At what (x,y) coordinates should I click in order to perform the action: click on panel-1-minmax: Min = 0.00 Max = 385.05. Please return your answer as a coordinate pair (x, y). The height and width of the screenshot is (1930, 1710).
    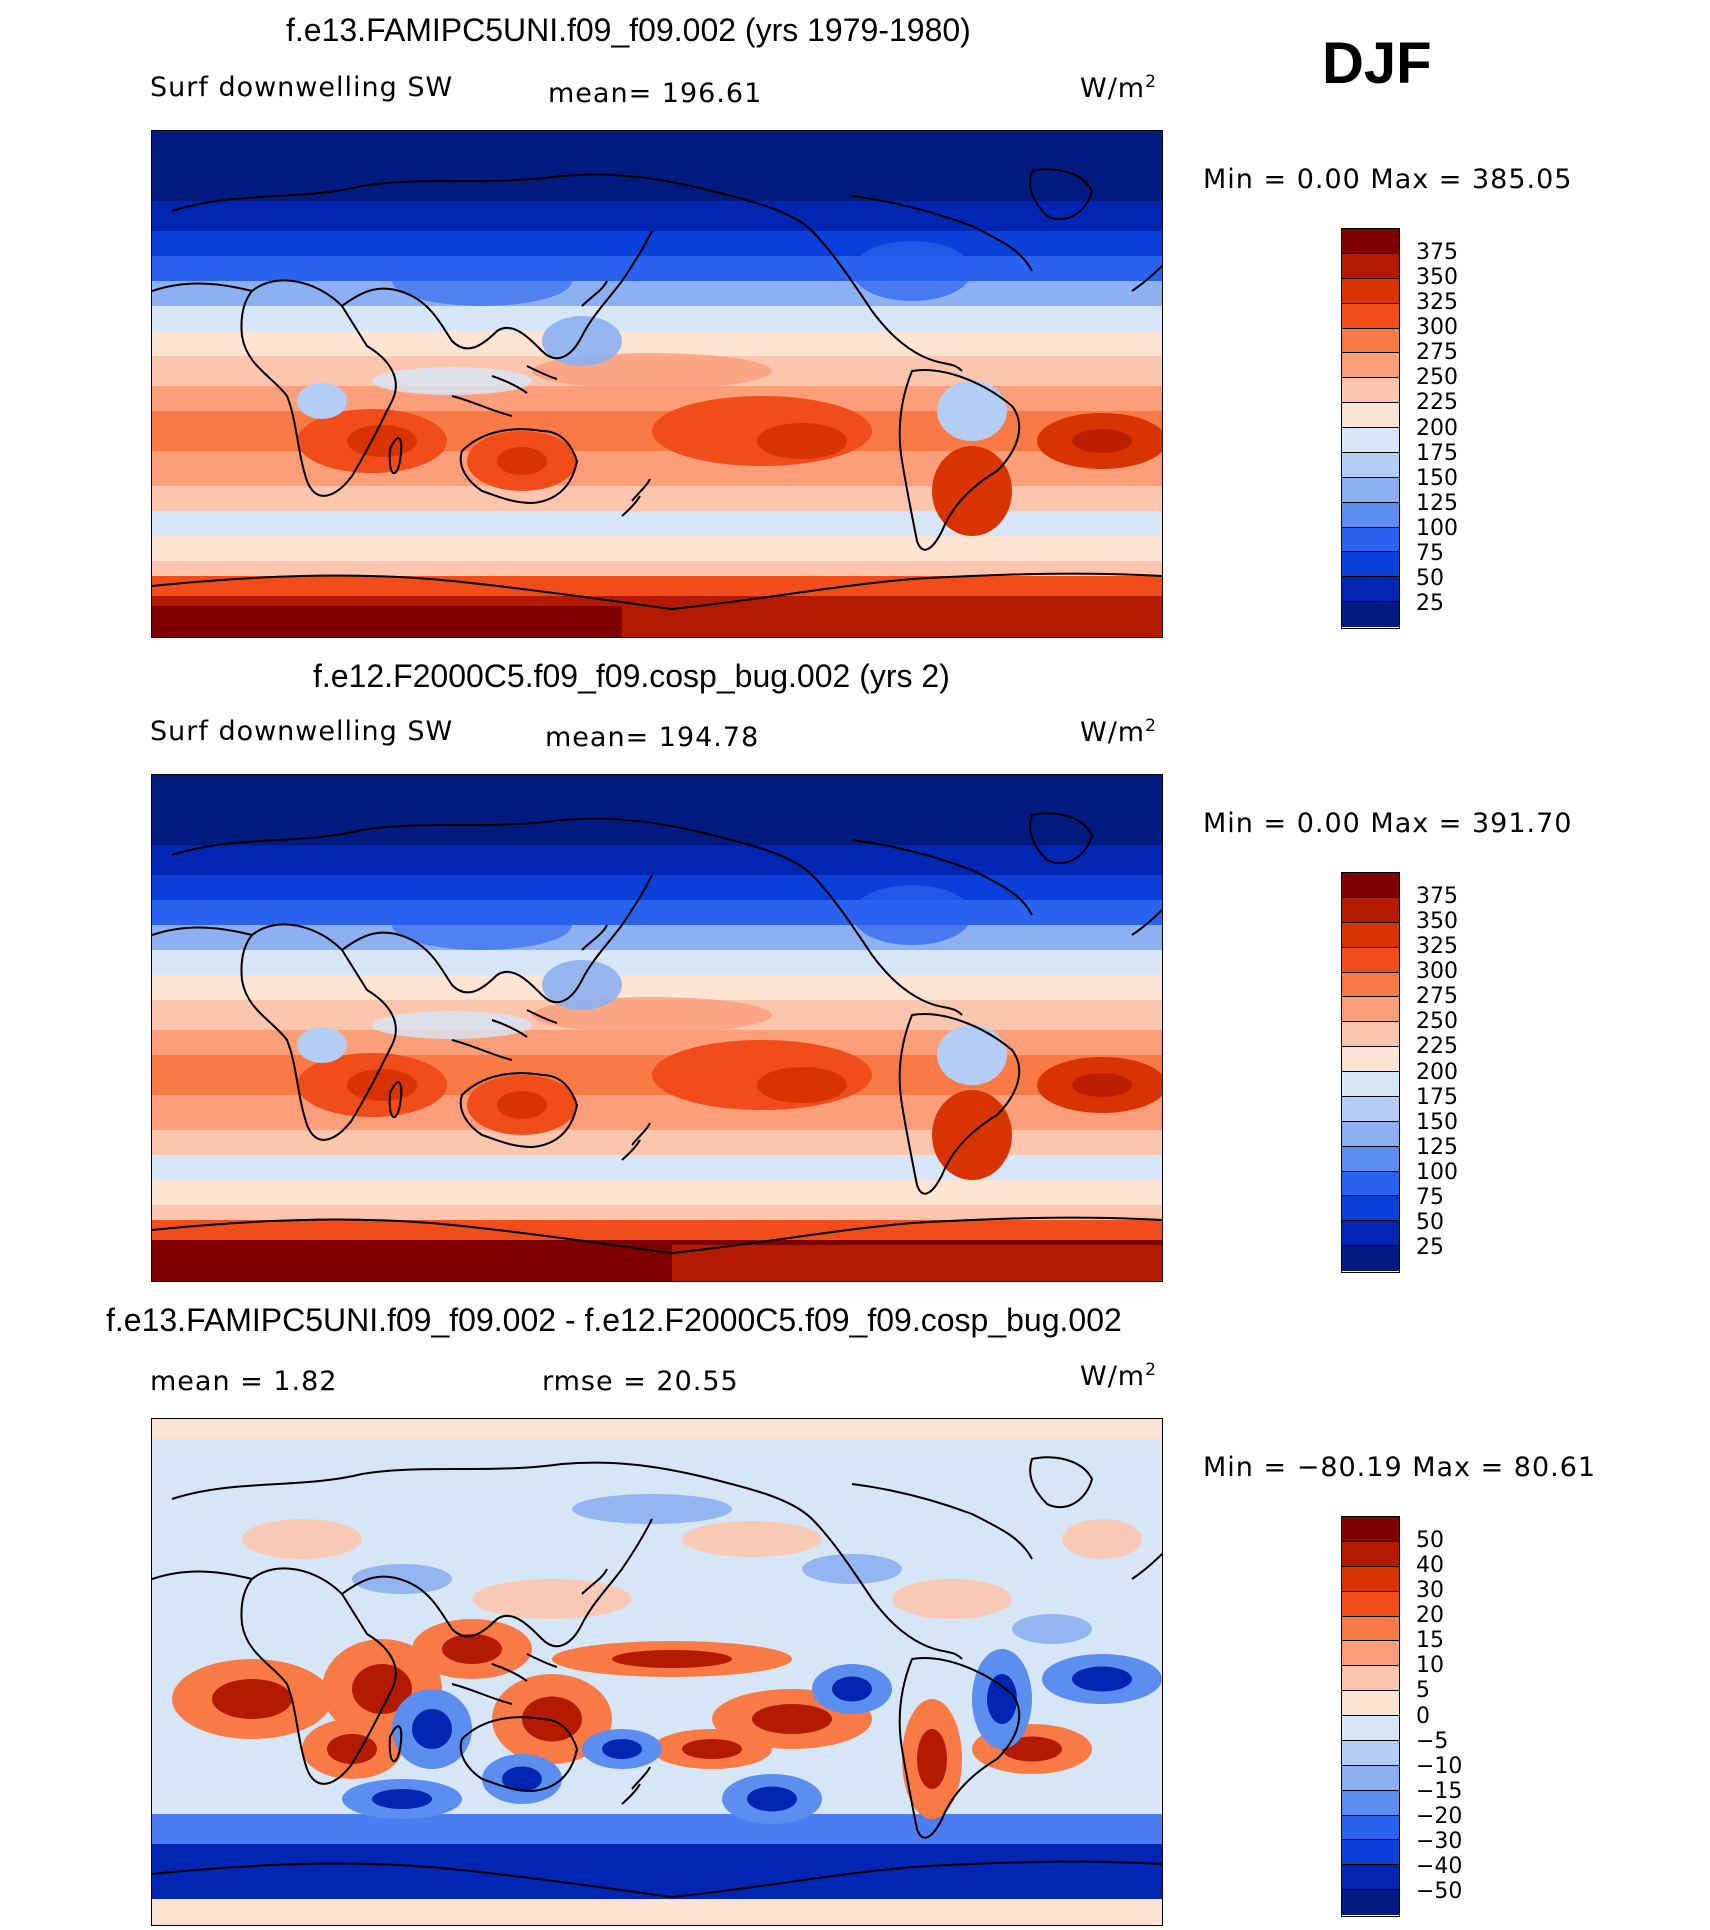
    Looking at the image, I should click on (1388, 179).